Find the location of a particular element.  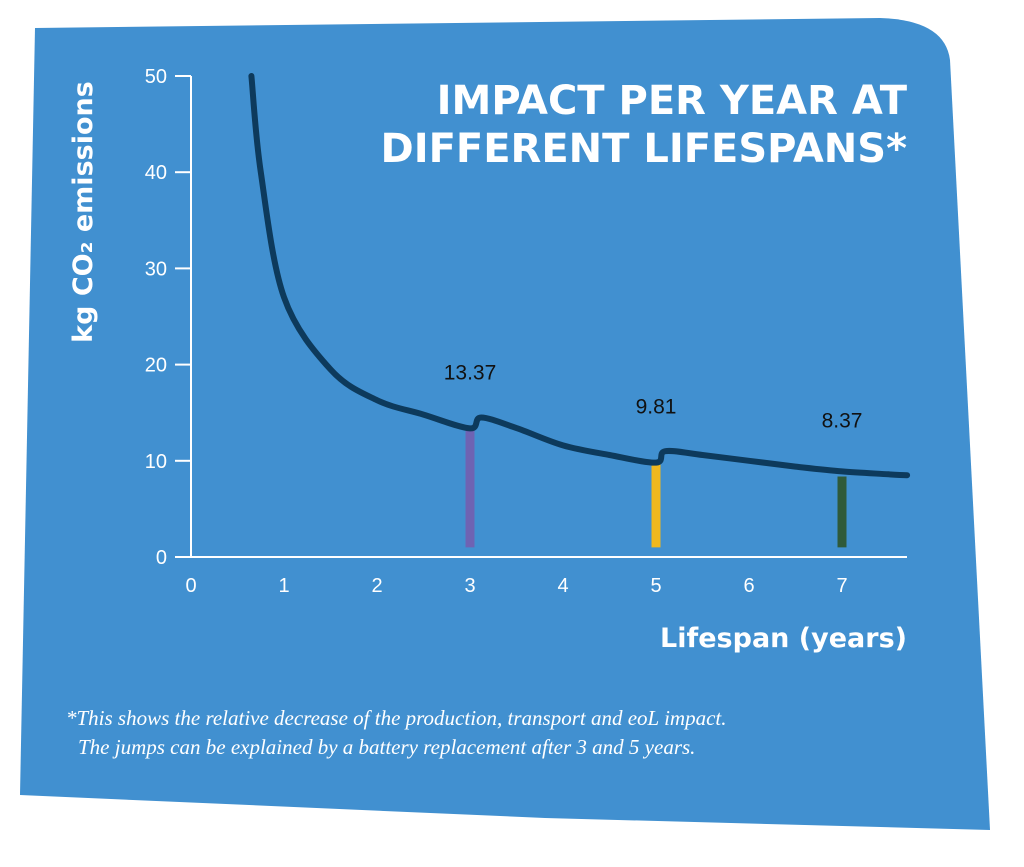

x-tick-label: 6 is located at coordinates (748, 586).